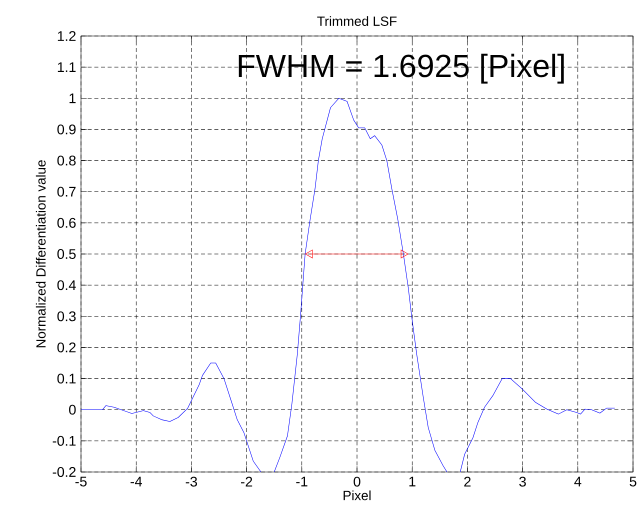 Image resolution: width=641 pixels, height=521 pixels. Describe the element at coordinates (64, 441) in the screenshot. I see `y-tick-label: -0.1` at that location.